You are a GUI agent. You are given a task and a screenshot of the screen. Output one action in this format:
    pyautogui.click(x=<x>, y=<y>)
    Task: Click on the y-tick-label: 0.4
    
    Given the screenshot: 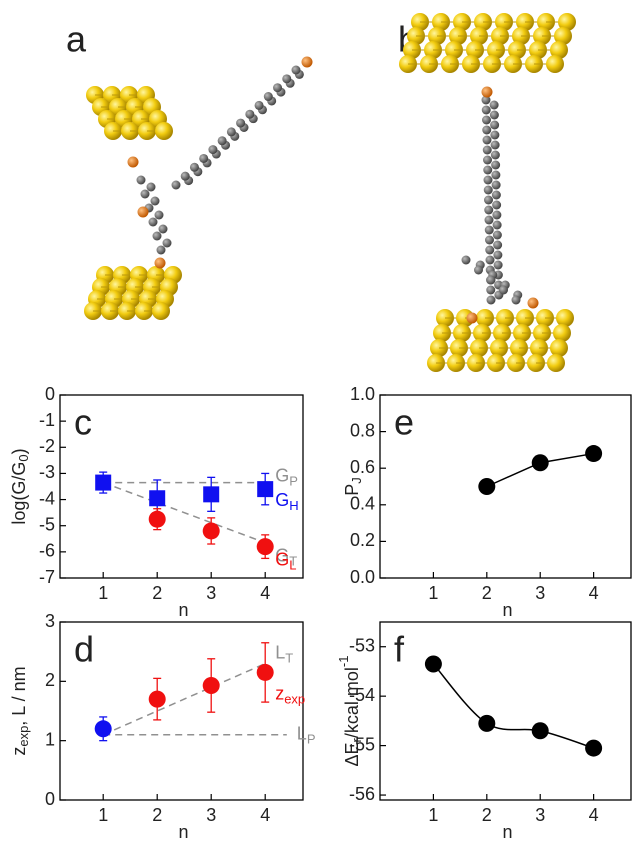 What is the action you would take?
    pyautogui.click(x=362, y=504)
    